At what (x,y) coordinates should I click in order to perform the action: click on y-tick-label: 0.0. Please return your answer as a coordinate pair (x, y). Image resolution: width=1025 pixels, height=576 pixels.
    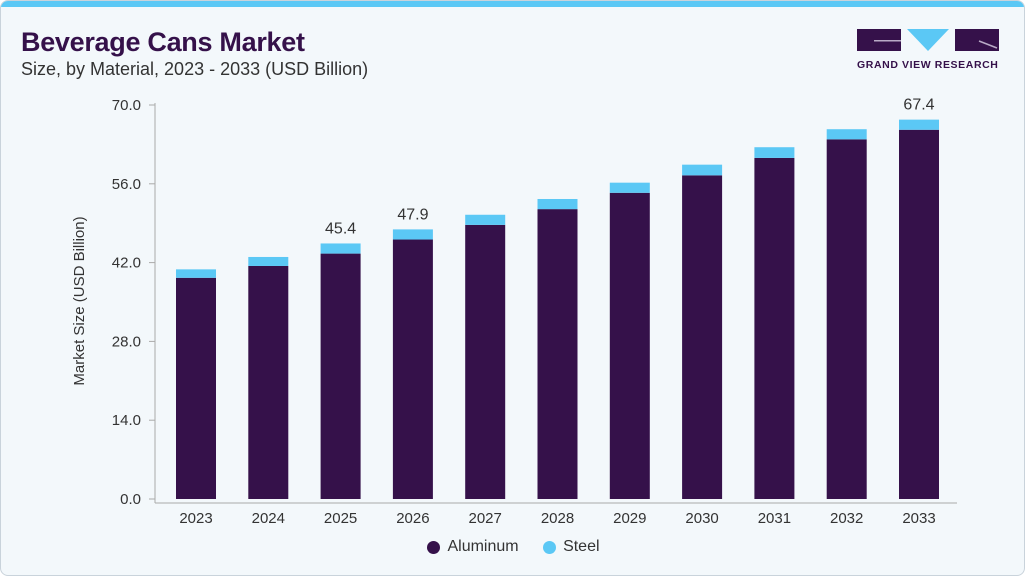
    Looking at the image, I should click on (130, 499).